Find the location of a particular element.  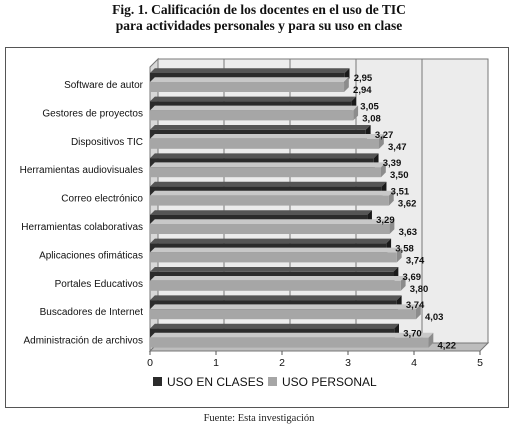

data-label-uso-personal: 2,94 is located at coordinates (362, 90).